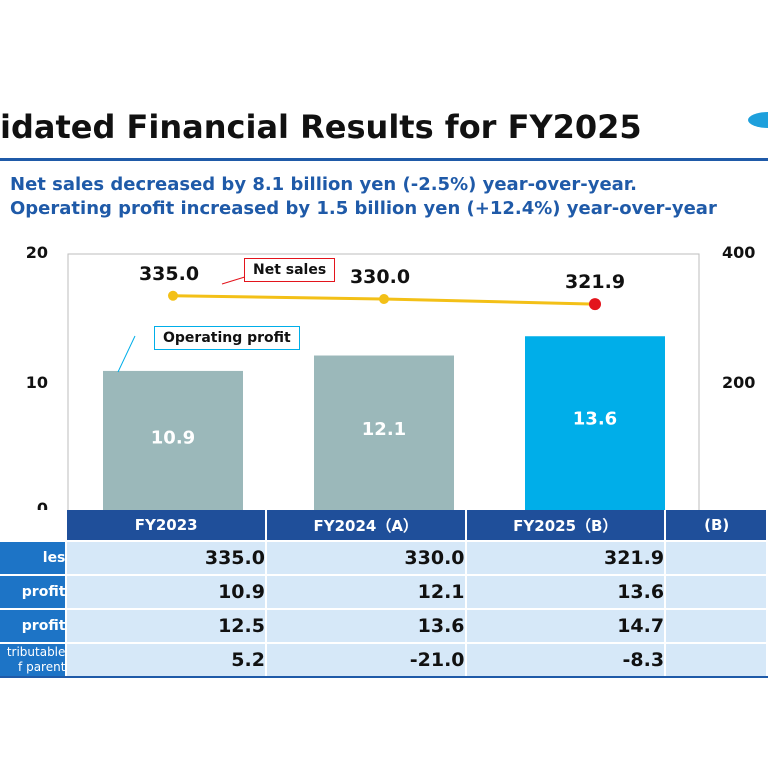 This screenshot has width=768, height=768. I want to click on row-label-line-1: tributable, so click(36, 652).